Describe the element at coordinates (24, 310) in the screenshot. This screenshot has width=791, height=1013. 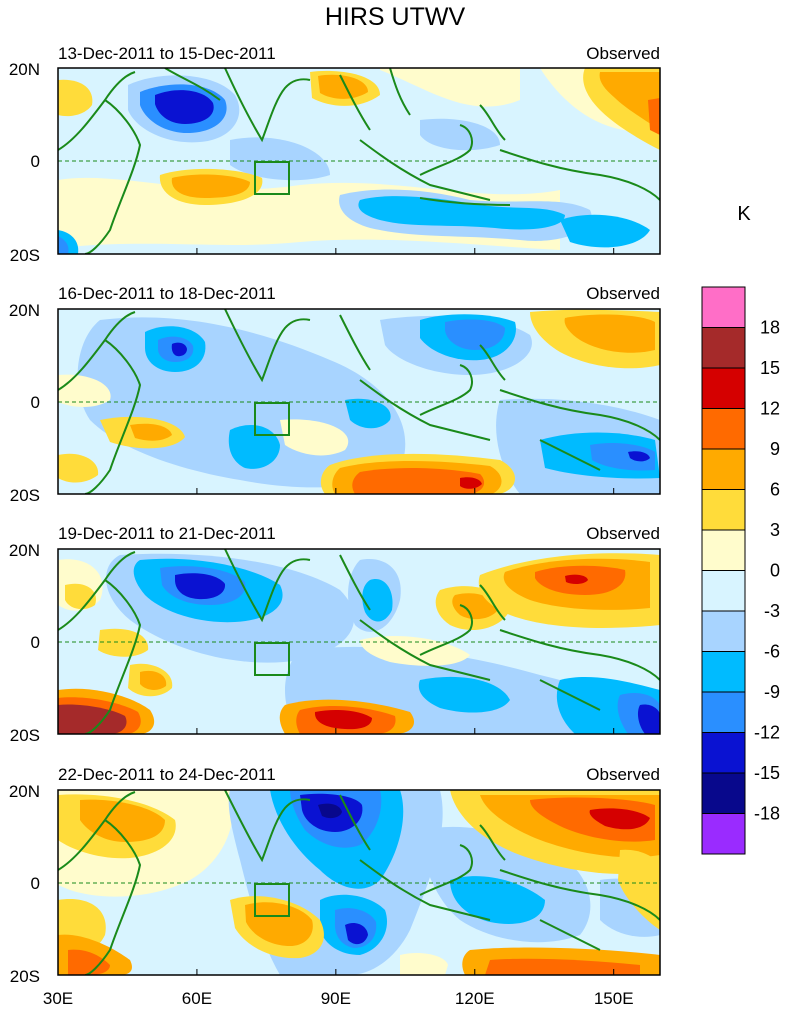
I see `panel-2-lat-label-north: 20N` at that location.